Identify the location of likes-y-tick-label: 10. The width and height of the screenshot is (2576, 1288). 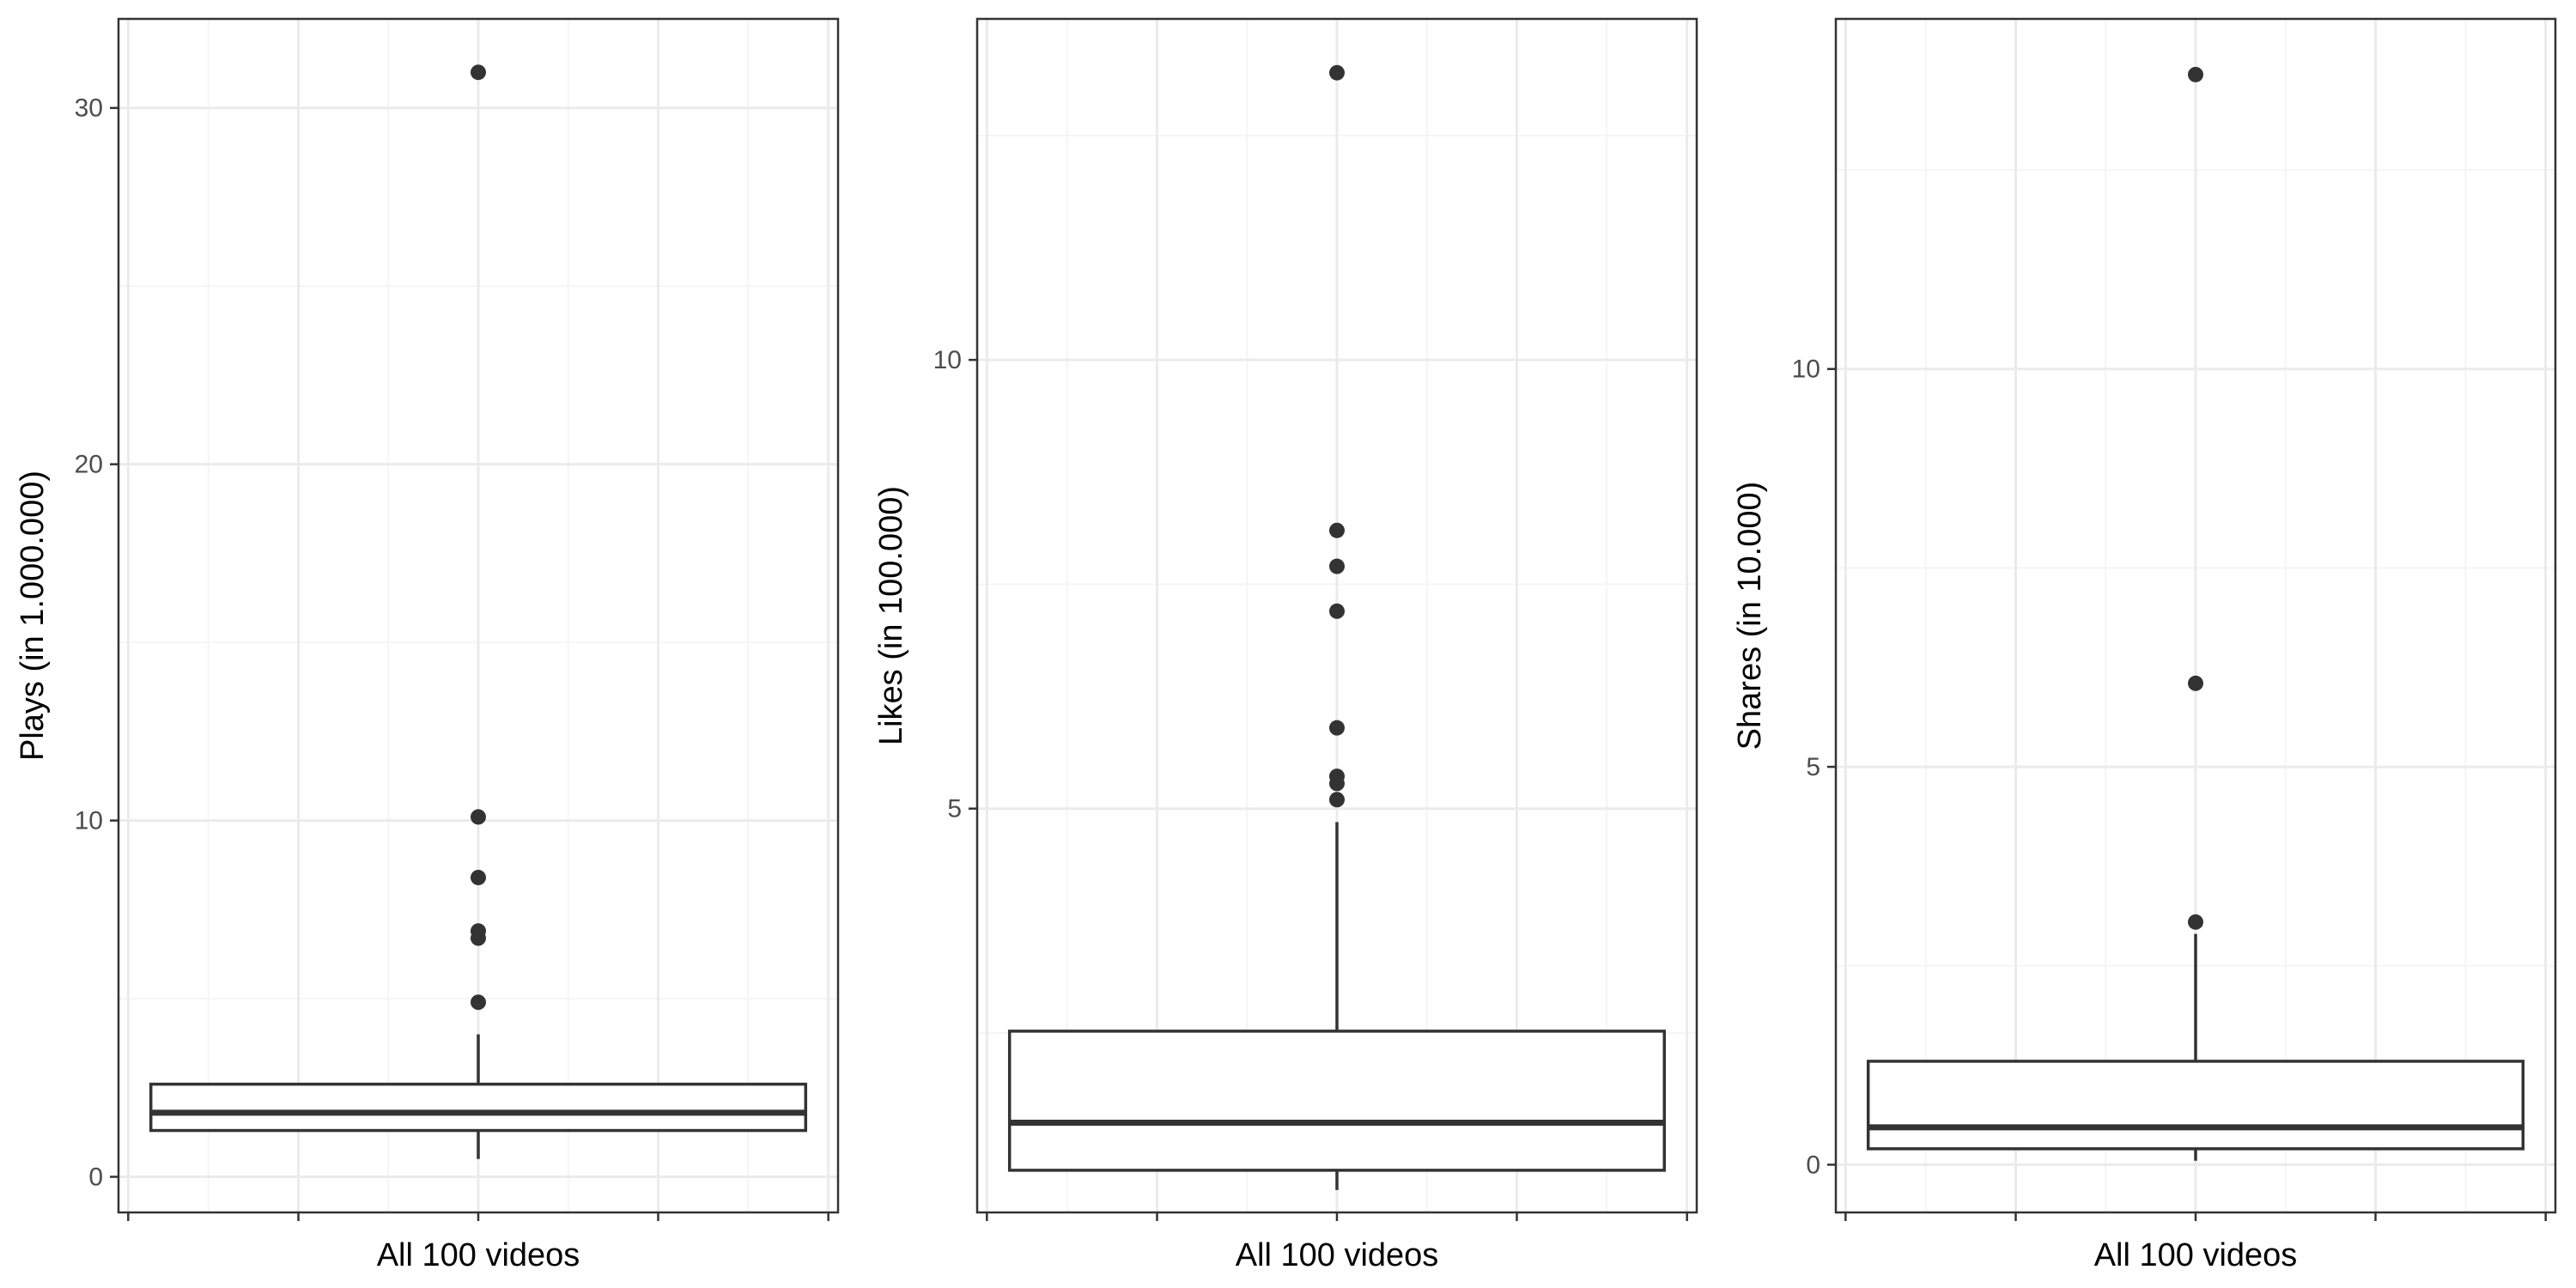
(947, 360).